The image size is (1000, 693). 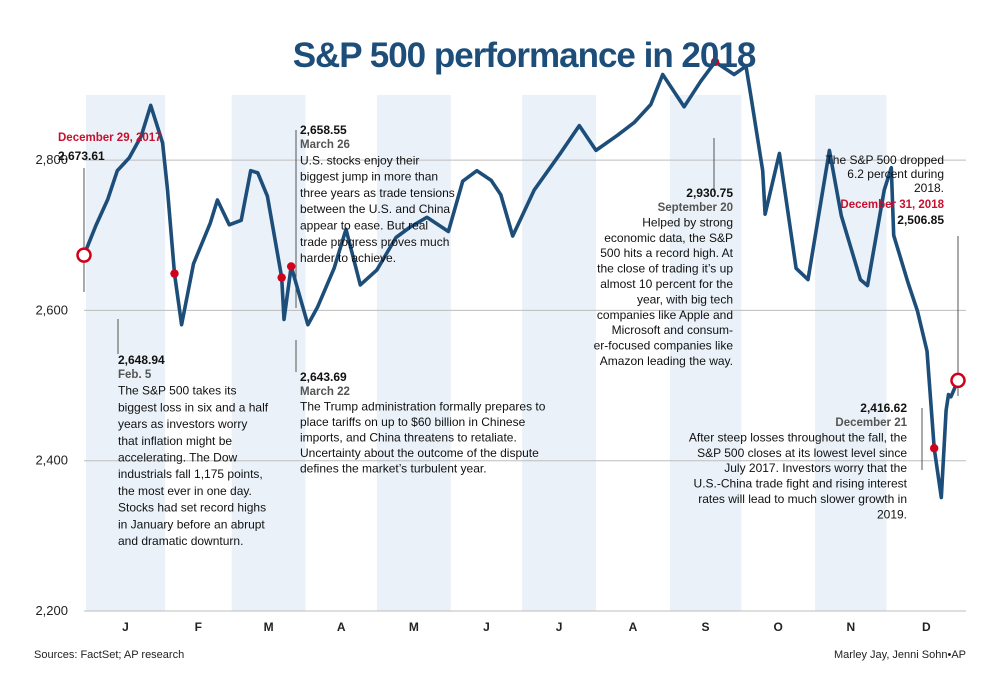 I want to click on annotation-line: Amazon leading the way., so click(x=666, y=361).